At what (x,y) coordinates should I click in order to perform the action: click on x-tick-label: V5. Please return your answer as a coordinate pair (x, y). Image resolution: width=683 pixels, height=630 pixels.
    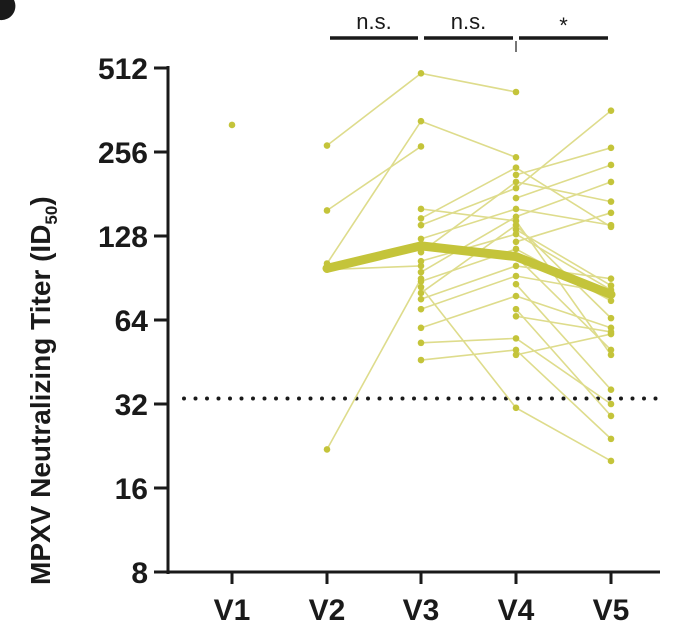
    Looking at the image, I should click on (611, 610).